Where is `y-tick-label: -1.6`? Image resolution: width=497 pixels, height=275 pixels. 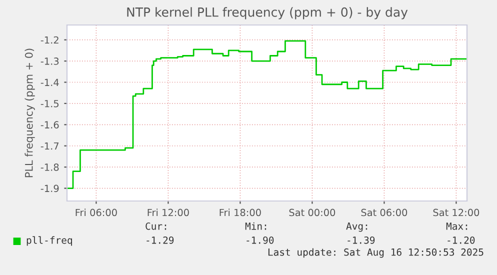 y-tick-label: -1.6 is located at coordinates (49, 124).